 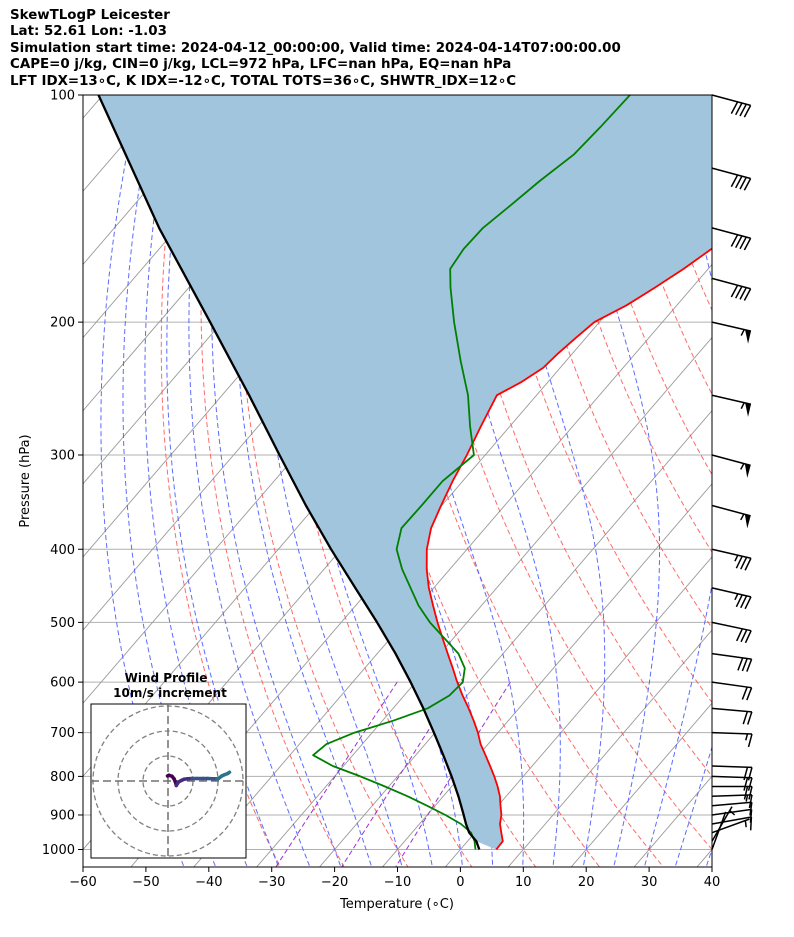 What do you see at coordinates (166, 678) in the screenshot?
I see `hodograph-title: Wind Profile` at bounding box center [166, 678].